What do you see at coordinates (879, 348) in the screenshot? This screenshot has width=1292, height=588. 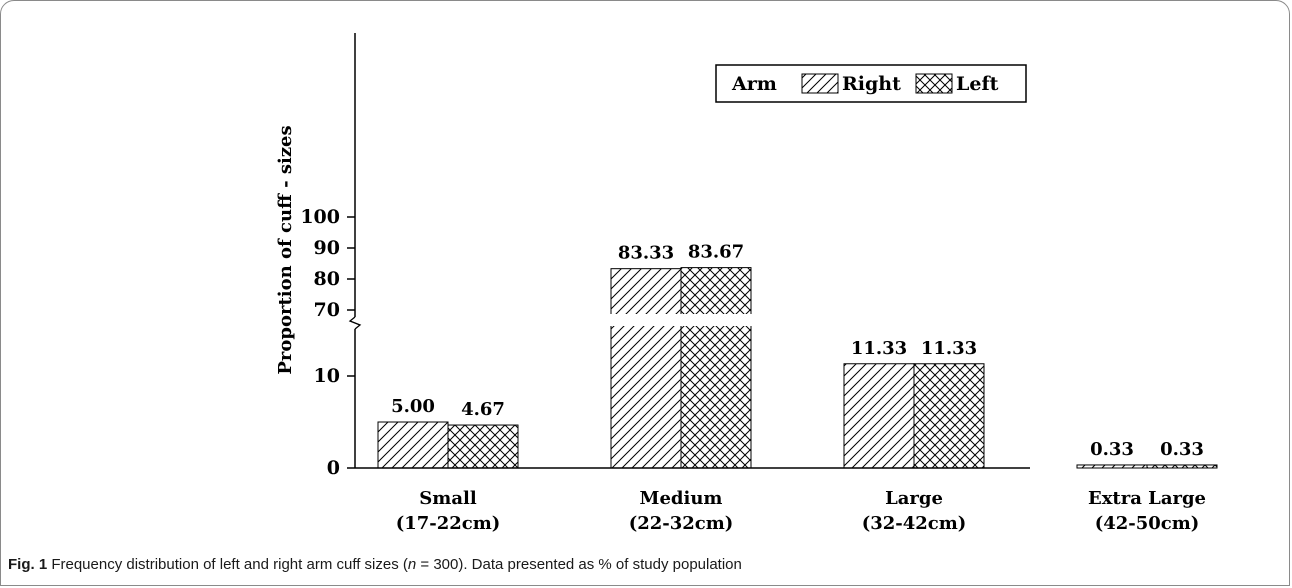 I see `data-label-right: 11.33` at bounding box center [879, 348].